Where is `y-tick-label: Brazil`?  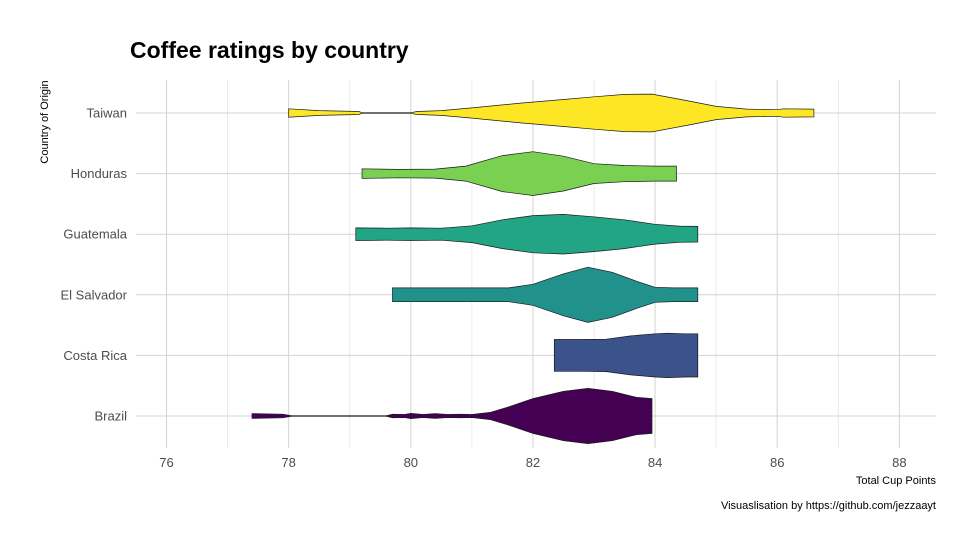
y-tick-label: Brazil is located at coordinates (110, 416).